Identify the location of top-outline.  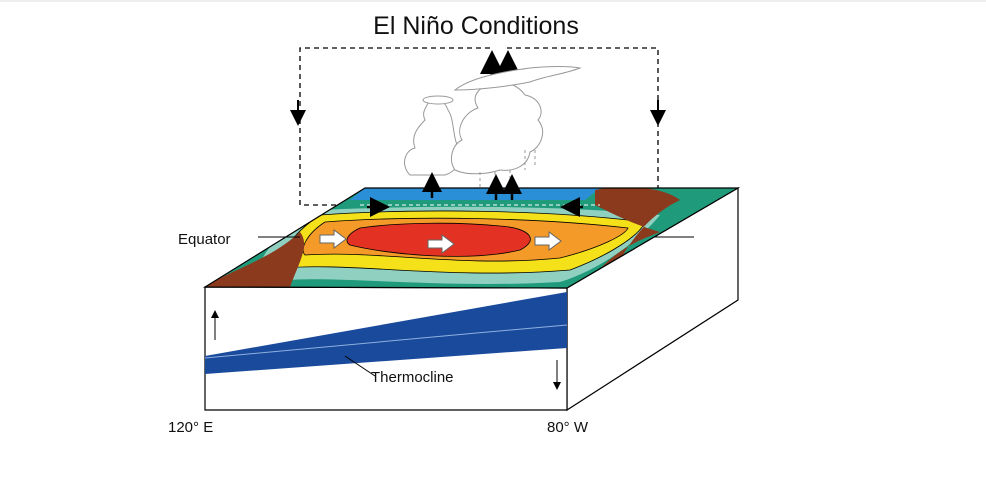
(471, 238).